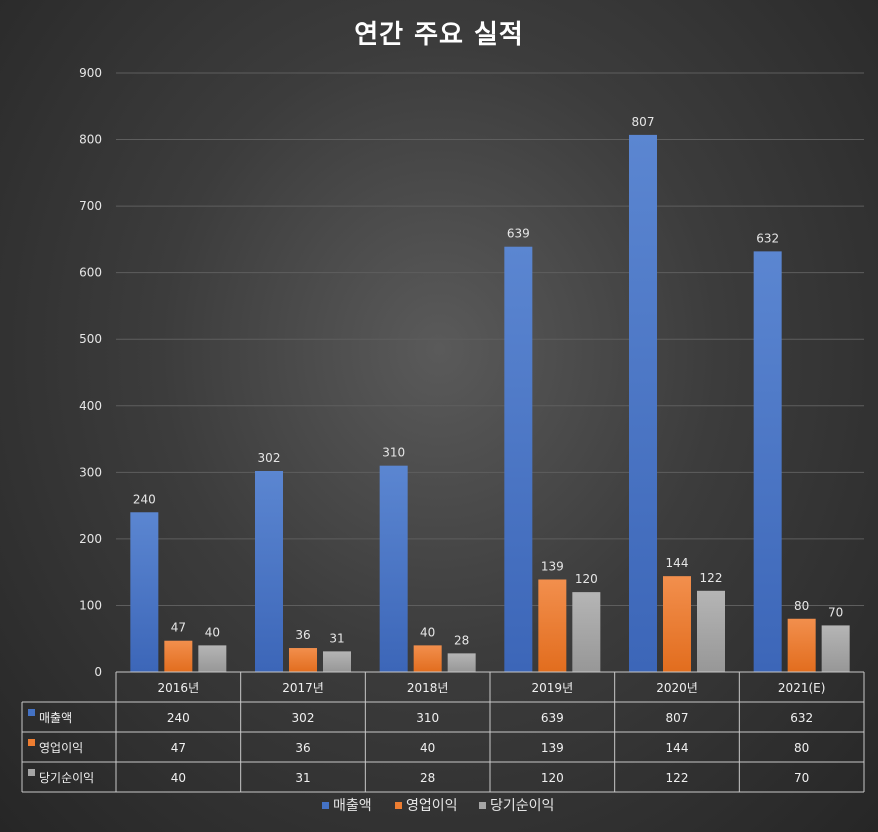  Describe the element at coordinates (302, 748) in the screenshot. I see `table-cell: 36` at that location.